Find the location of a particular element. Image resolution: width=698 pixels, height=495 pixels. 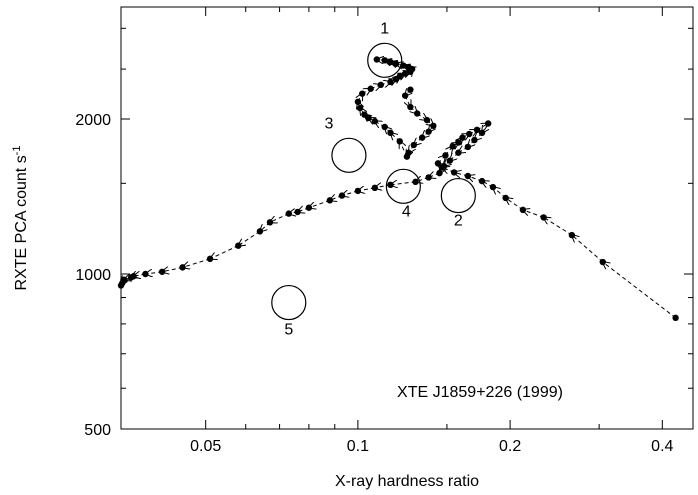

annotation-label: XTE J1859+226 (1999) is located at coordinates (480, 392).